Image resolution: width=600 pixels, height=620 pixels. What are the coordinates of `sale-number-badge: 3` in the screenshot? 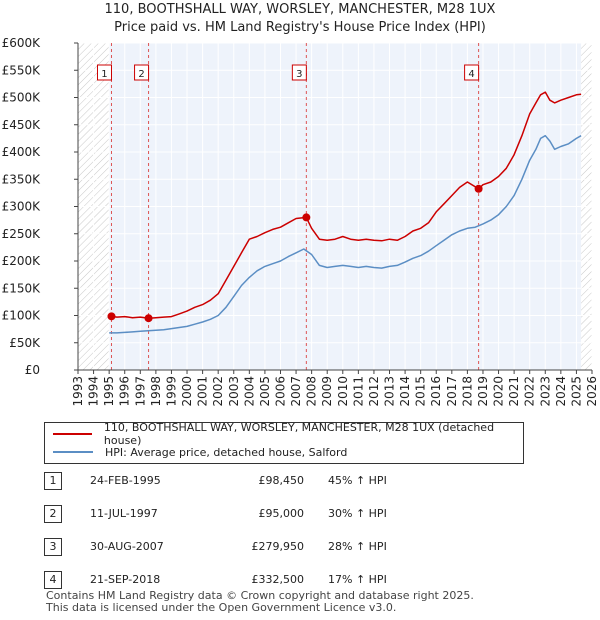 It's located at (53, 547).